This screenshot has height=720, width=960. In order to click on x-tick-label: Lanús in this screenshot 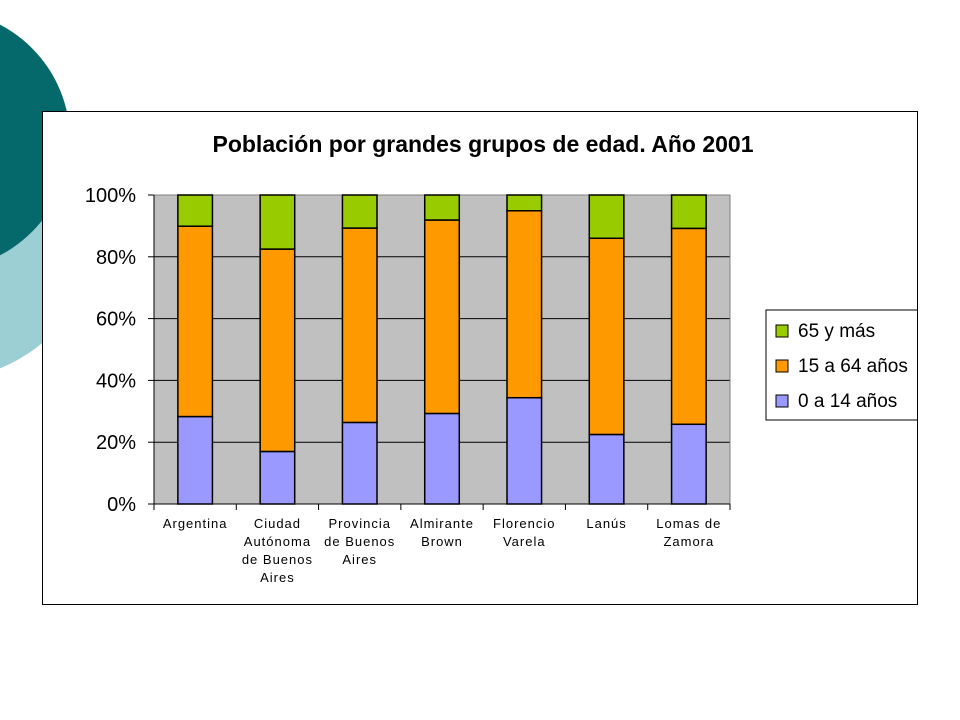, I will do `click(606, 523)`.